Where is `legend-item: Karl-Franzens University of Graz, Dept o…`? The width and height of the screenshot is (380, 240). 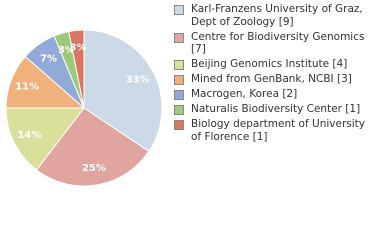 legend-item: Karl-Franzens University of Graz, Dept o… is located at coordinates (274, 15).